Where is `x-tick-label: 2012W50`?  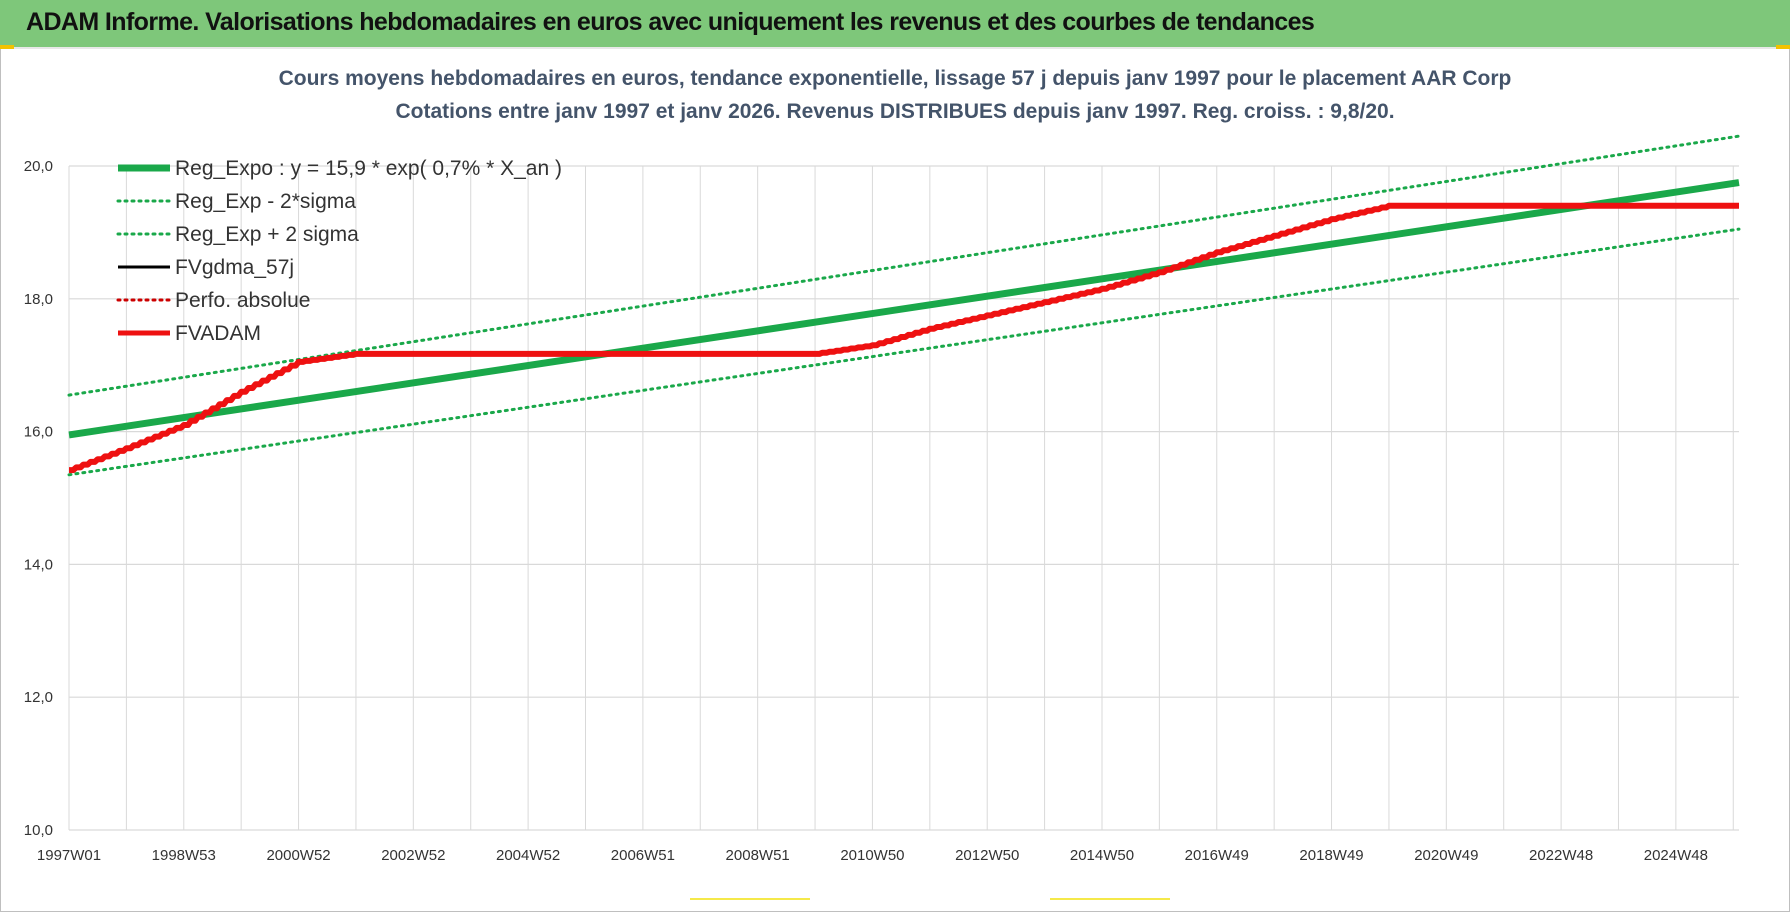 x-tick-label: 2012W50 is located at coordinates (987, 855).